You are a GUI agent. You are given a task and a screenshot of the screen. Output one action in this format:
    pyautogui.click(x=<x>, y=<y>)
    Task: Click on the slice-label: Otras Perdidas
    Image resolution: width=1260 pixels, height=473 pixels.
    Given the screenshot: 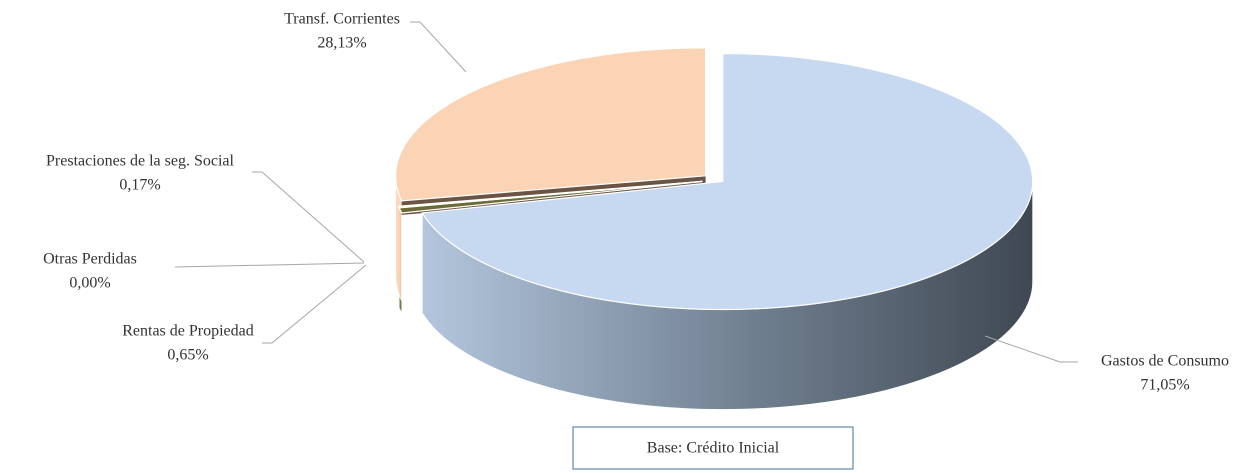 What is the action you would take?
    pyautogui.click(x=90, y=259)
    